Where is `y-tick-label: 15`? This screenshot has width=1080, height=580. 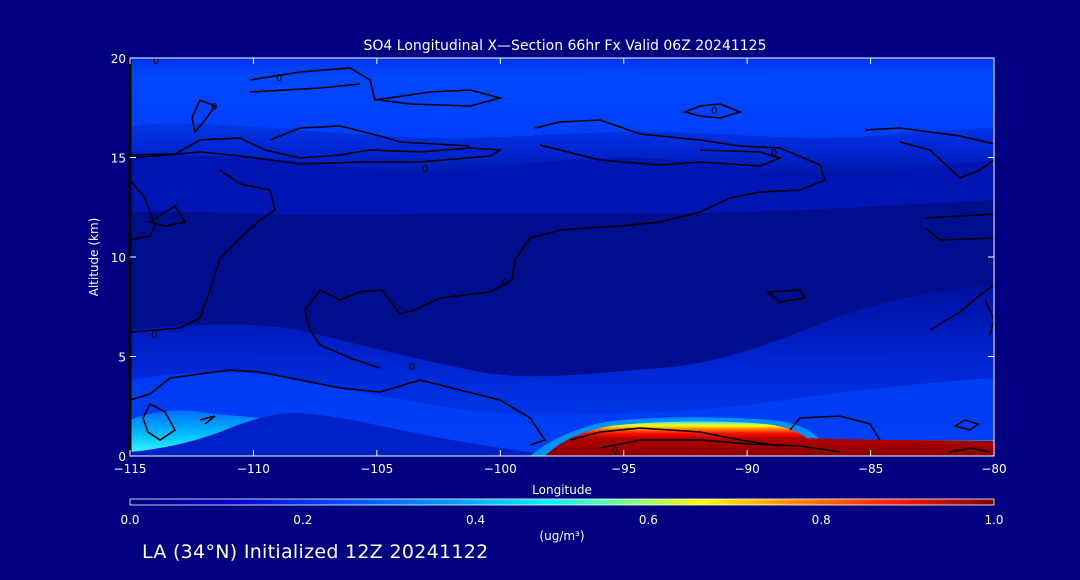 y-tick-label: 15 is located at coordinates (118, 159).